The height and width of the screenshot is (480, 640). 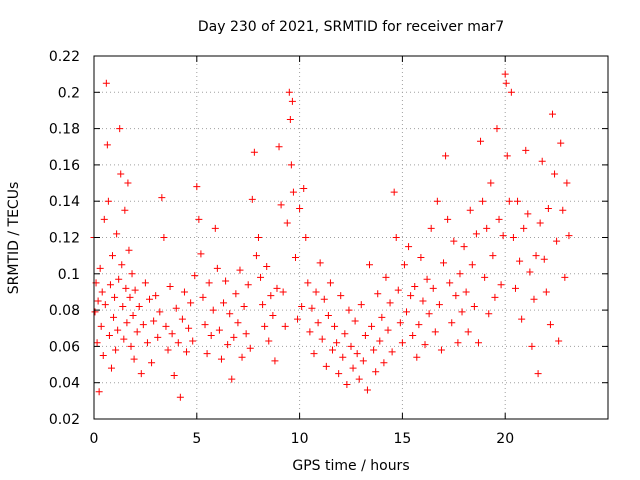 I want to click on y-tick-label: 0.08, so click(x=64, y=311).